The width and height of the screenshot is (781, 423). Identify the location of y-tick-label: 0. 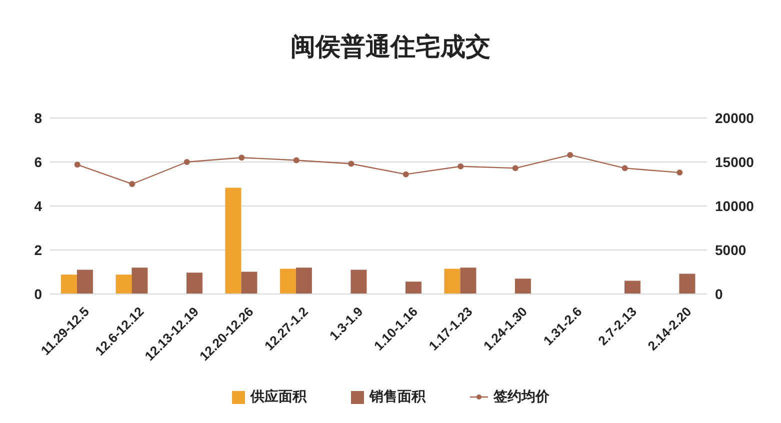
(38, 294).